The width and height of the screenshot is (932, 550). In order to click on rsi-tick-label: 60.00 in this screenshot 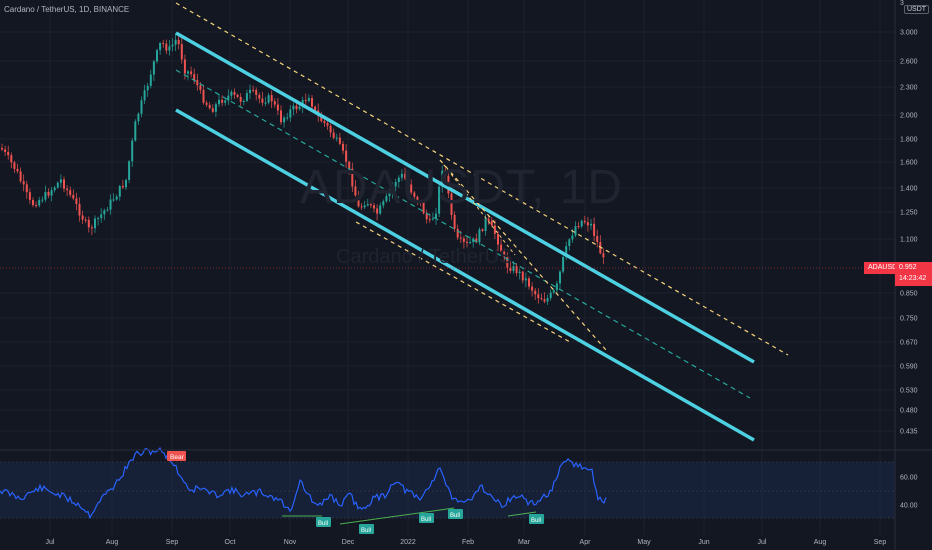, I will do `click(909, 478)`.